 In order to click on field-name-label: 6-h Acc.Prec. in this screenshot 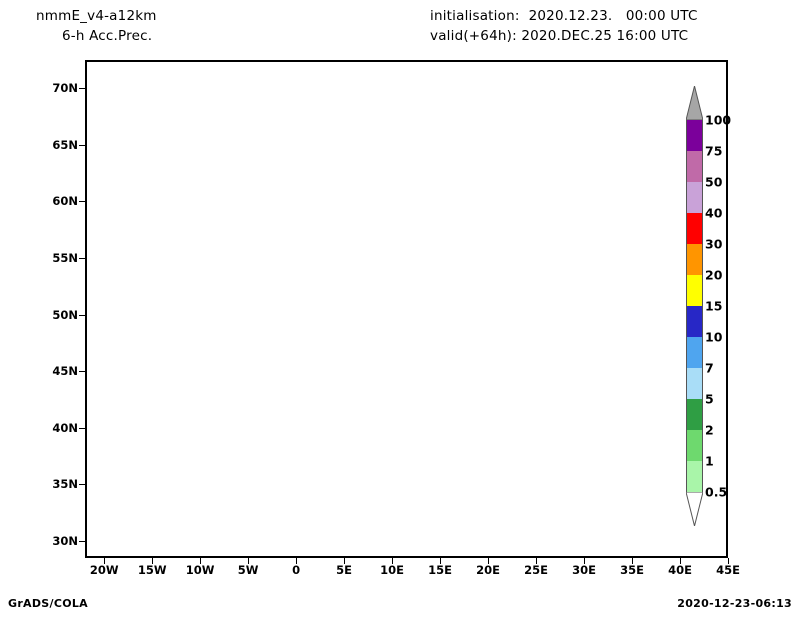, I will do `click(107, 36)`.